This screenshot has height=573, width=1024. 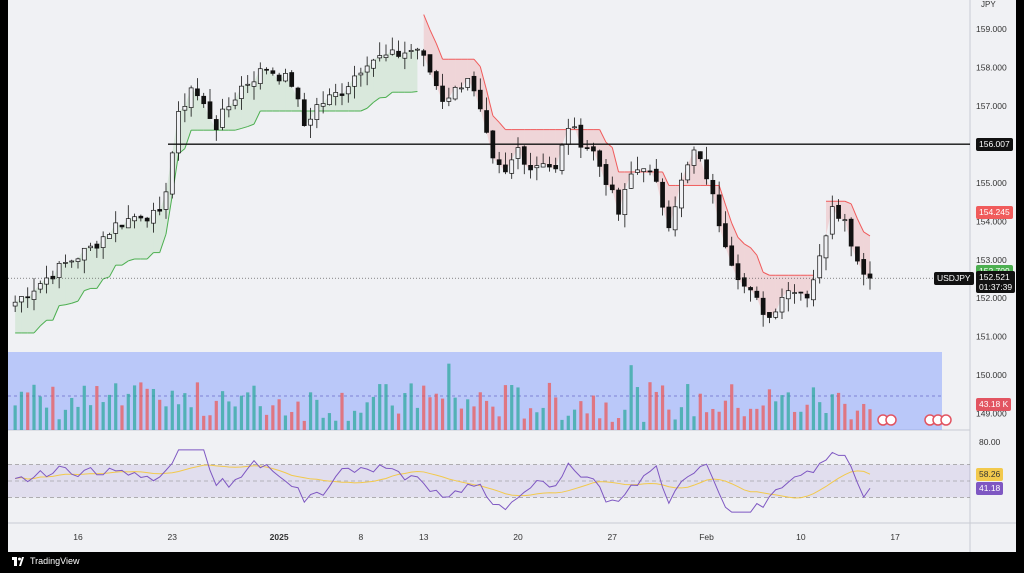 What do you see at coordinates (613, 537) in the screenshot?
I see `time-tick-label: 27` at bounding box center [613, 537].